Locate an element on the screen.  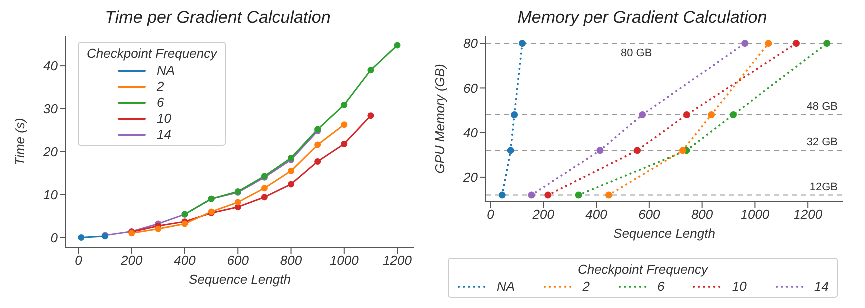
y-tick-label: 60 is located at coordinates (471, 88).